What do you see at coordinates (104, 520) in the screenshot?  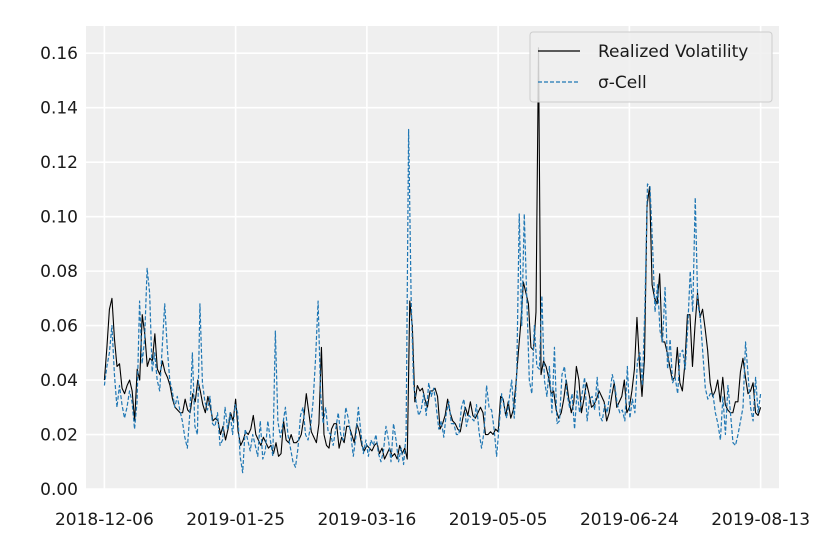 I see `x-tick-label: 2018-12-06` at bounding box center [104, 520].